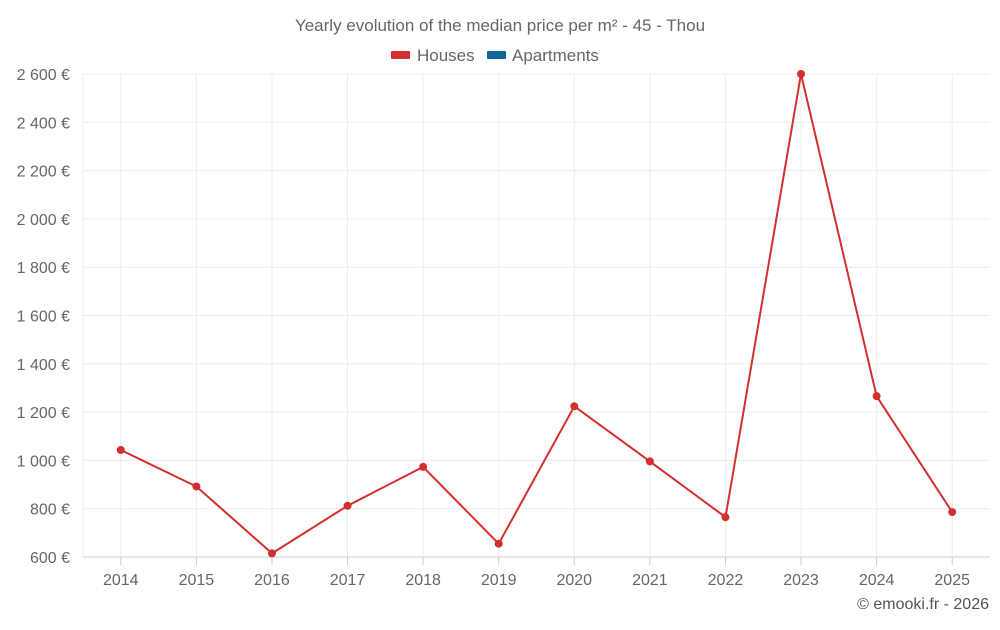  What do you see at coordinates (43, 172) in the screenshot?
I see `y-tick-label: 2 200 €` at bounding box center [43, 172].